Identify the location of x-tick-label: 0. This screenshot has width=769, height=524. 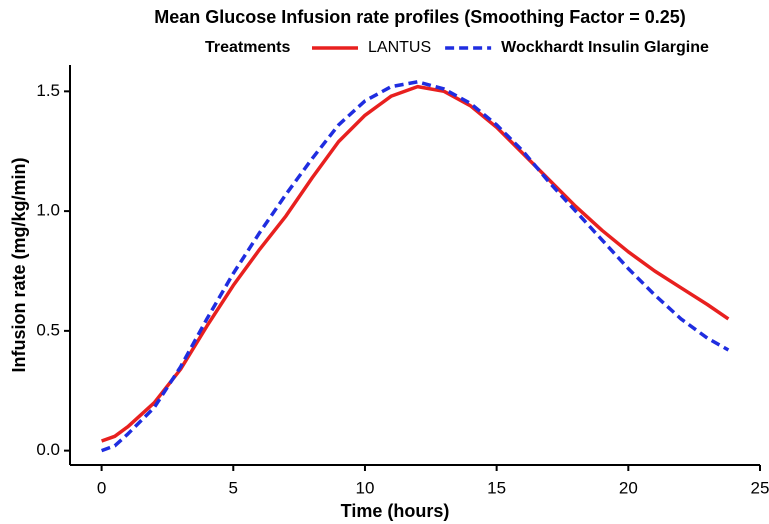
(101, 487).